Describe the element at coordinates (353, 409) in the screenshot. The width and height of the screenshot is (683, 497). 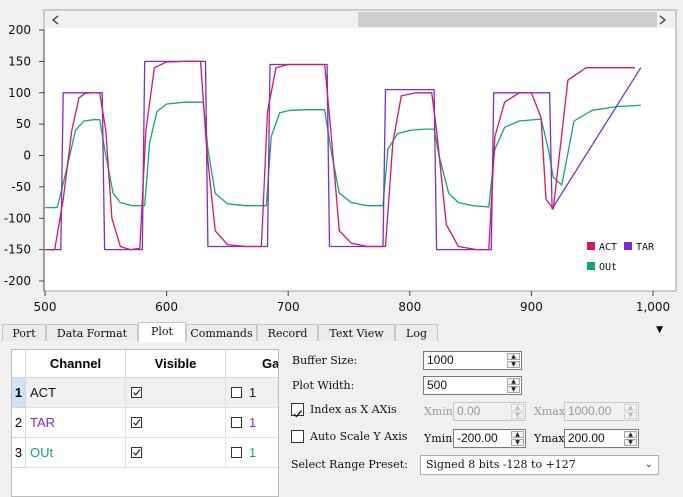
I see `index-as-x-label: Index as X AXis` at that location.